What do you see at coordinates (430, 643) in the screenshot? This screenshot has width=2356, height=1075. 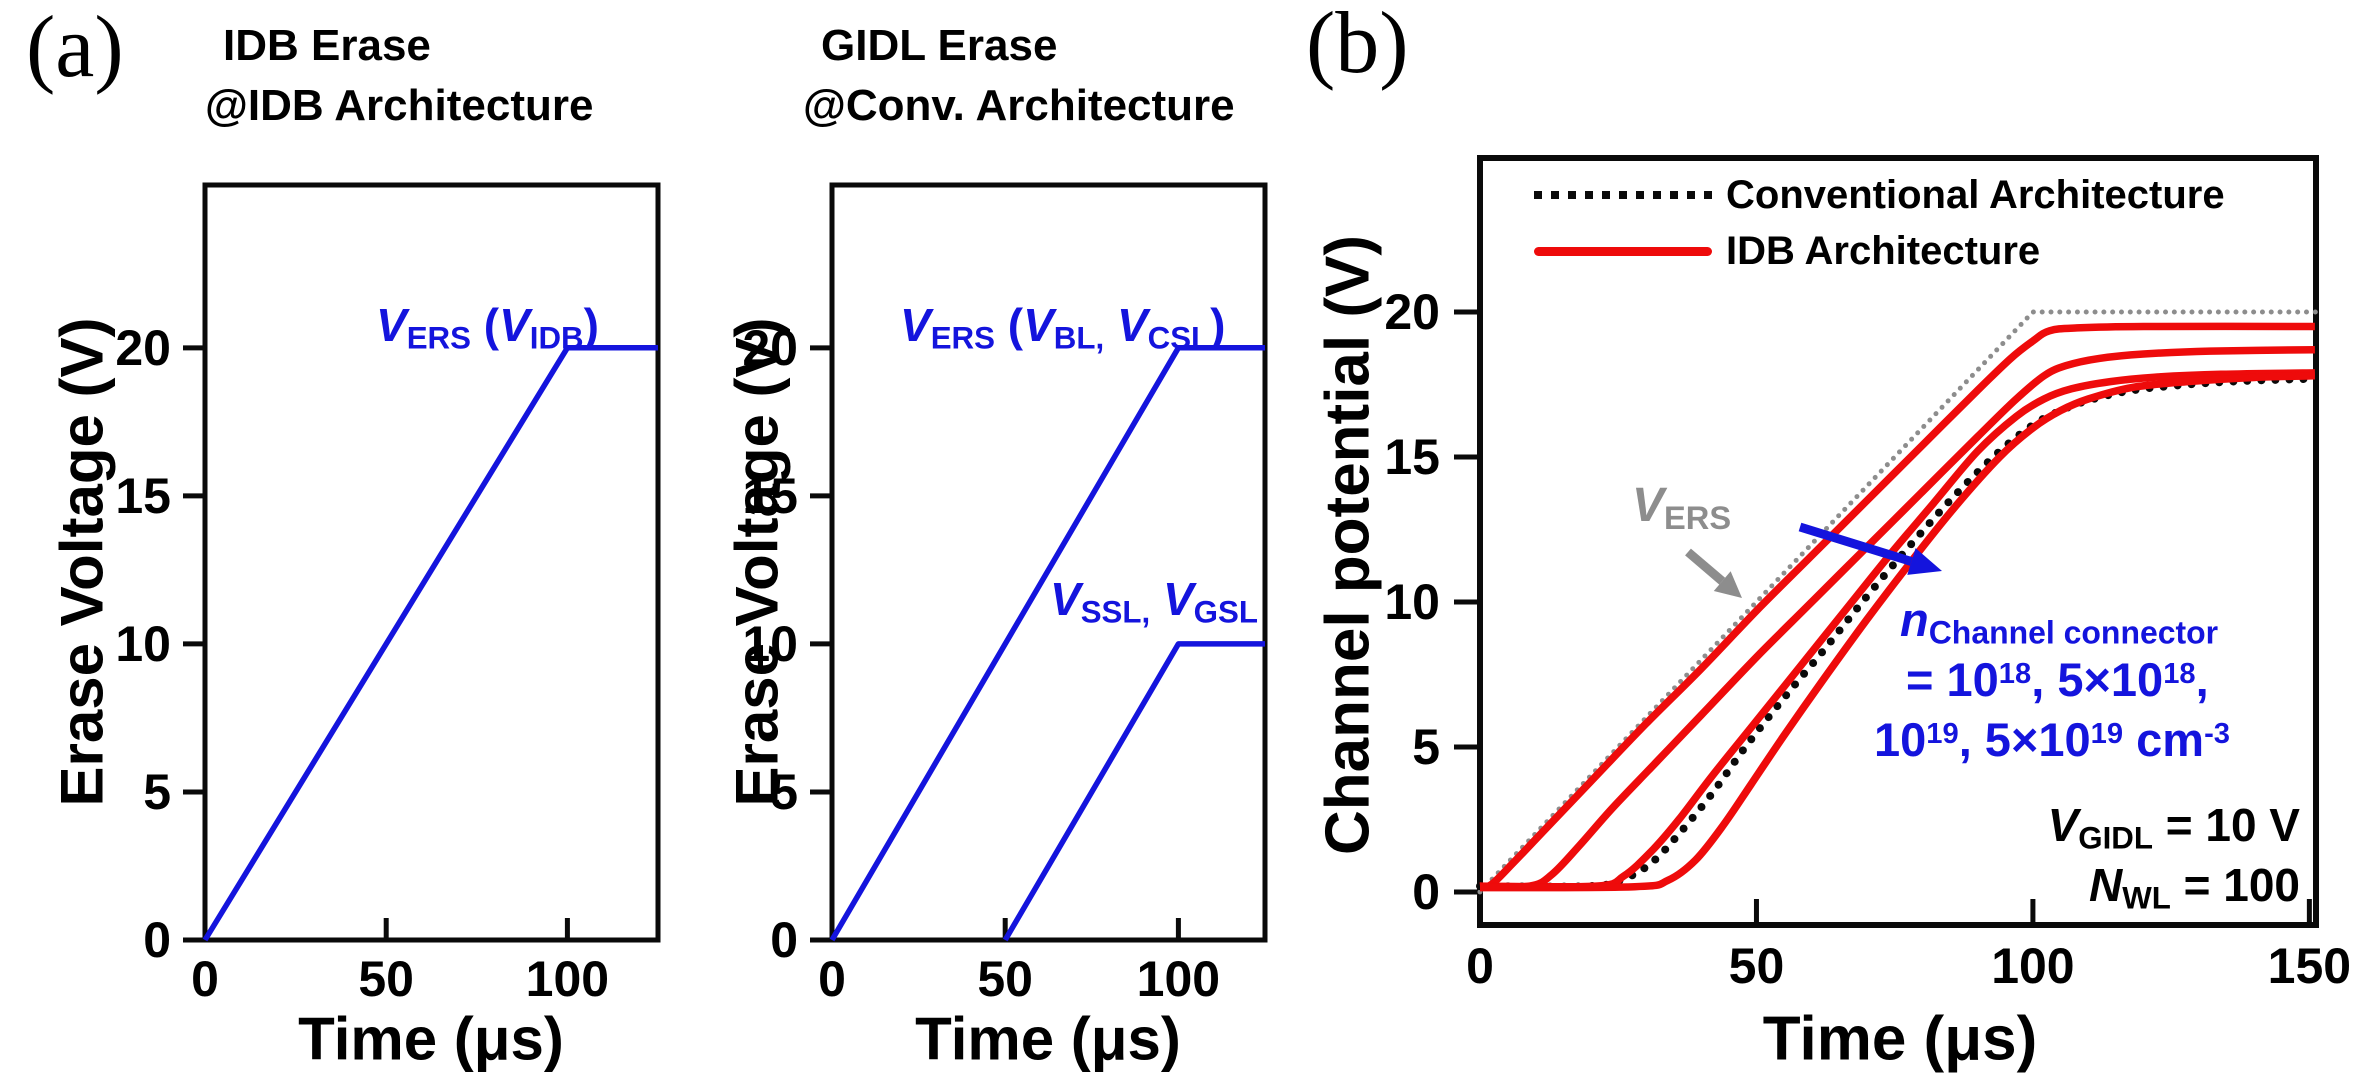 I see `series-vers-vidb-erase-pulse` at bounding box center [430, 643].